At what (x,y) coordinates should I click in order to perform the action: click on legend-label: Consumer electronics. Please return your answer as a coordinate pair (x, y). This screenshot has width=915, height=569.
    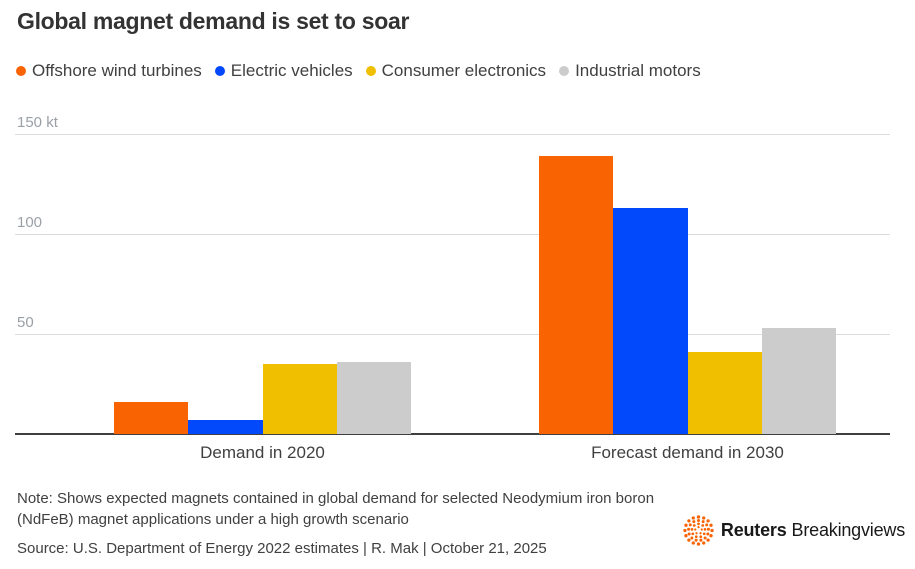
    Looking at the image, I should click on (464, 70).